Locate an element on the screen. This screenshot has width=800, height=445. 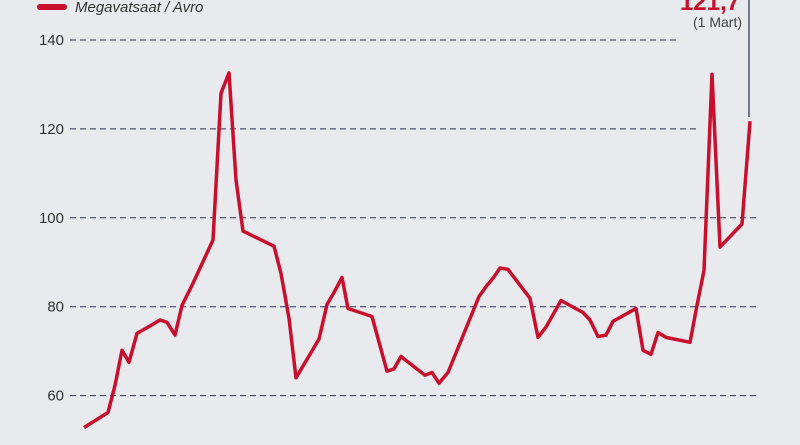
y-tick-label: 140 is located at coordinates (51, 40).